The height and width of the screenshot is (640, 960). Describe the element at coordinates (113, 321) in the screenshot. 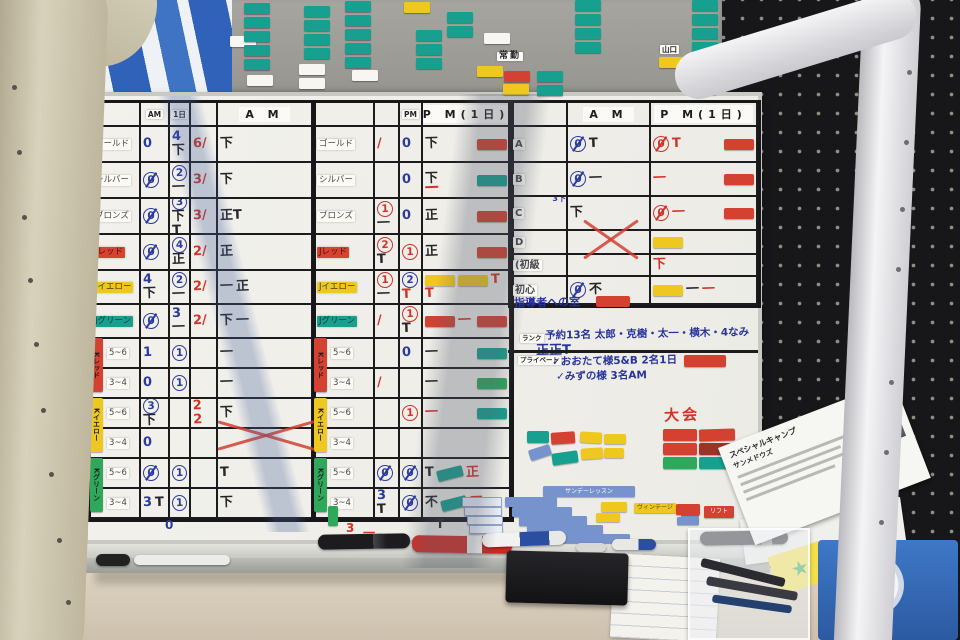

I see `row-label: Jグリーン` at that location.